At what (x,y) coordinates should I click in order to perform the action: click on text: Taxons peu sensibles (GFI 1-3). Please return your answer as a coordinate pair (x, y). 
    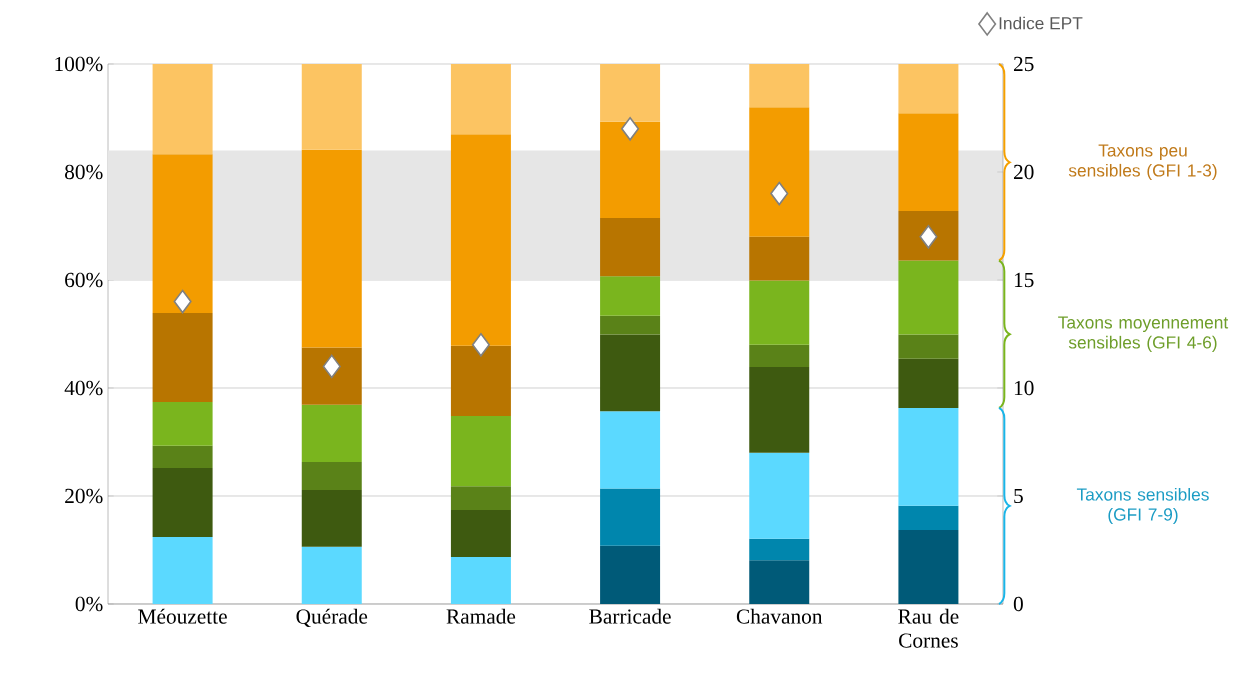
    Looking at the image, I should click on (1142, 162).